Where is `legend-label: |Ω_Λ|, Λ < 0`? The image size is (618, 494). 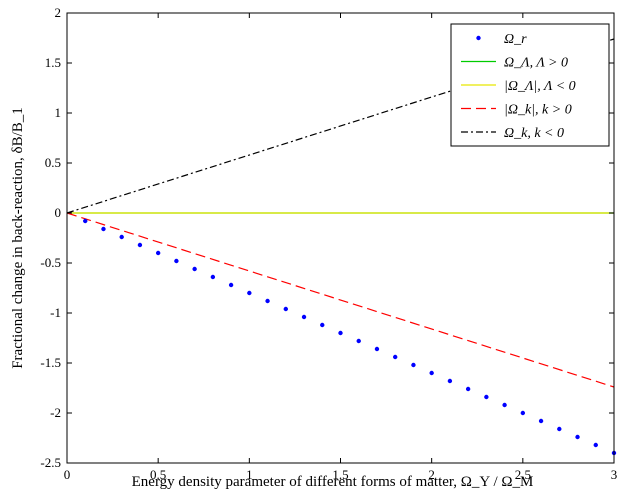
legend-label: |Ω_Λ|, Λ < 0 is located at coordinates (540, 86).